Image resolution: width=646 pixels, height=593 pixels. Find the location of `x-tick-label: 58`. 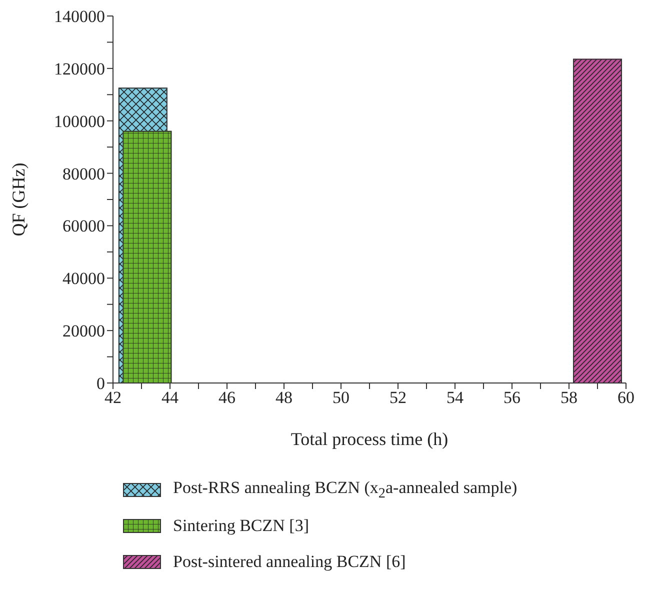

x-tick-label: 58 is located at coordinates (569, 398).